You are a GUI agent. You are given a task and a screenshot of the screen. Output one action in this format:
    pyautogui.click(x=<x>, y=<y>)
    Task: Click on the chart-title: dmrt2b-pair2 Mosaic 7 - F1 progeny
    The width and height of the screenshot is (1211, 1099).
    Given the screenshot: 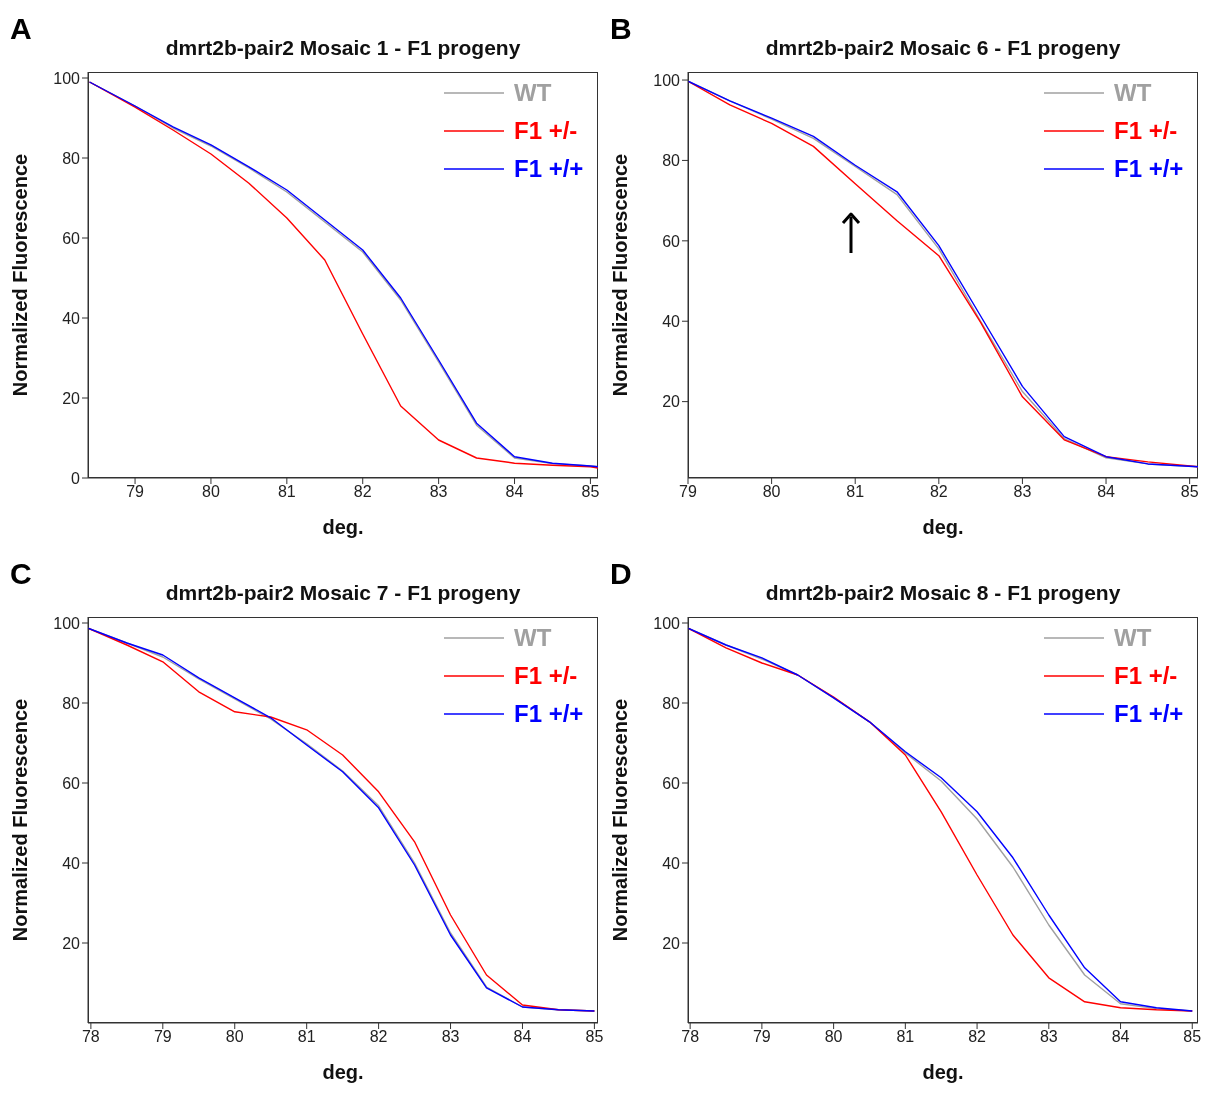 What is the action you would take?
    pyautogui.click(x=343, y=593)
    